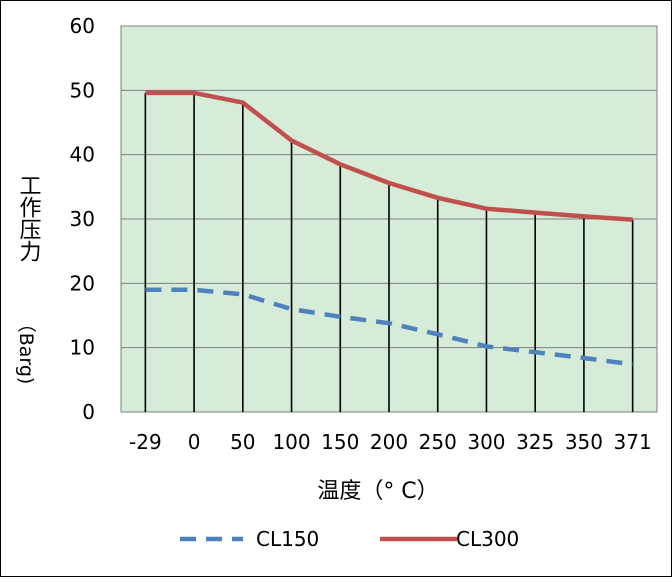 This screenshot has width=672, height=582. Describe the element at coordinates (26, 349) in the screenshot. I see `y-axis-title-unit: （Barg)` at that location.